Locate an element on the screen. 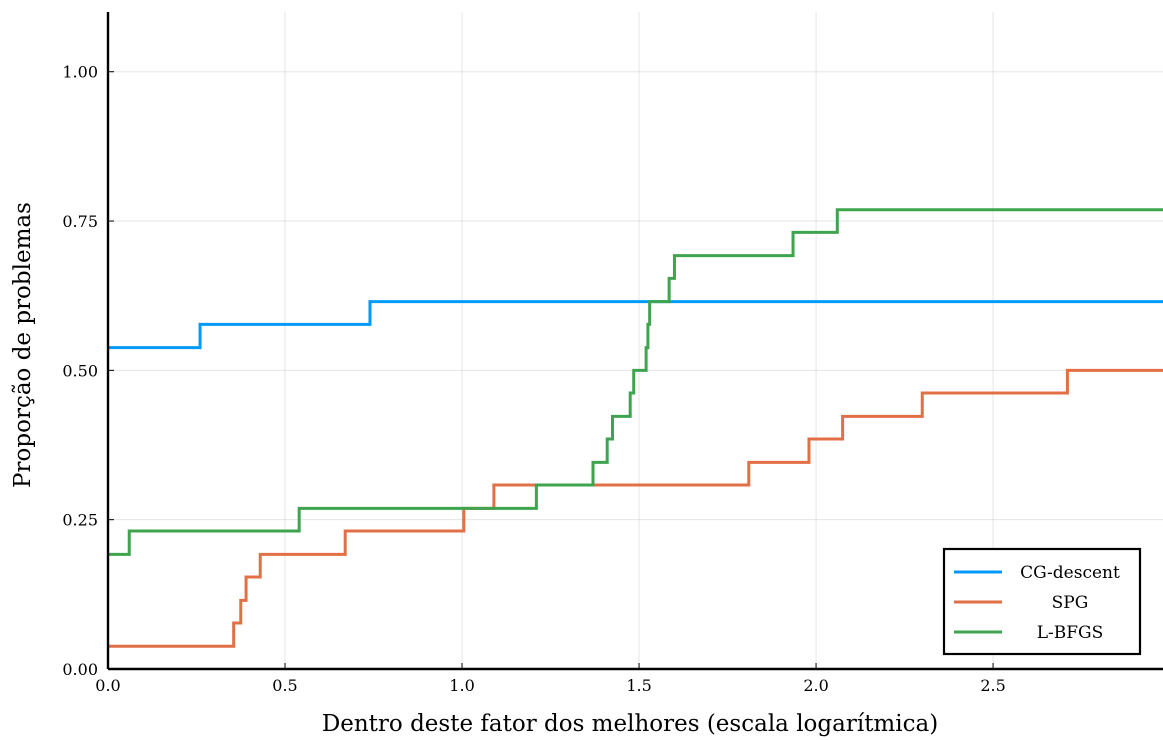 The image size is (1163, 740). legend: CG-descent SPG L-BFGS is located at coordinates (1042, 601).